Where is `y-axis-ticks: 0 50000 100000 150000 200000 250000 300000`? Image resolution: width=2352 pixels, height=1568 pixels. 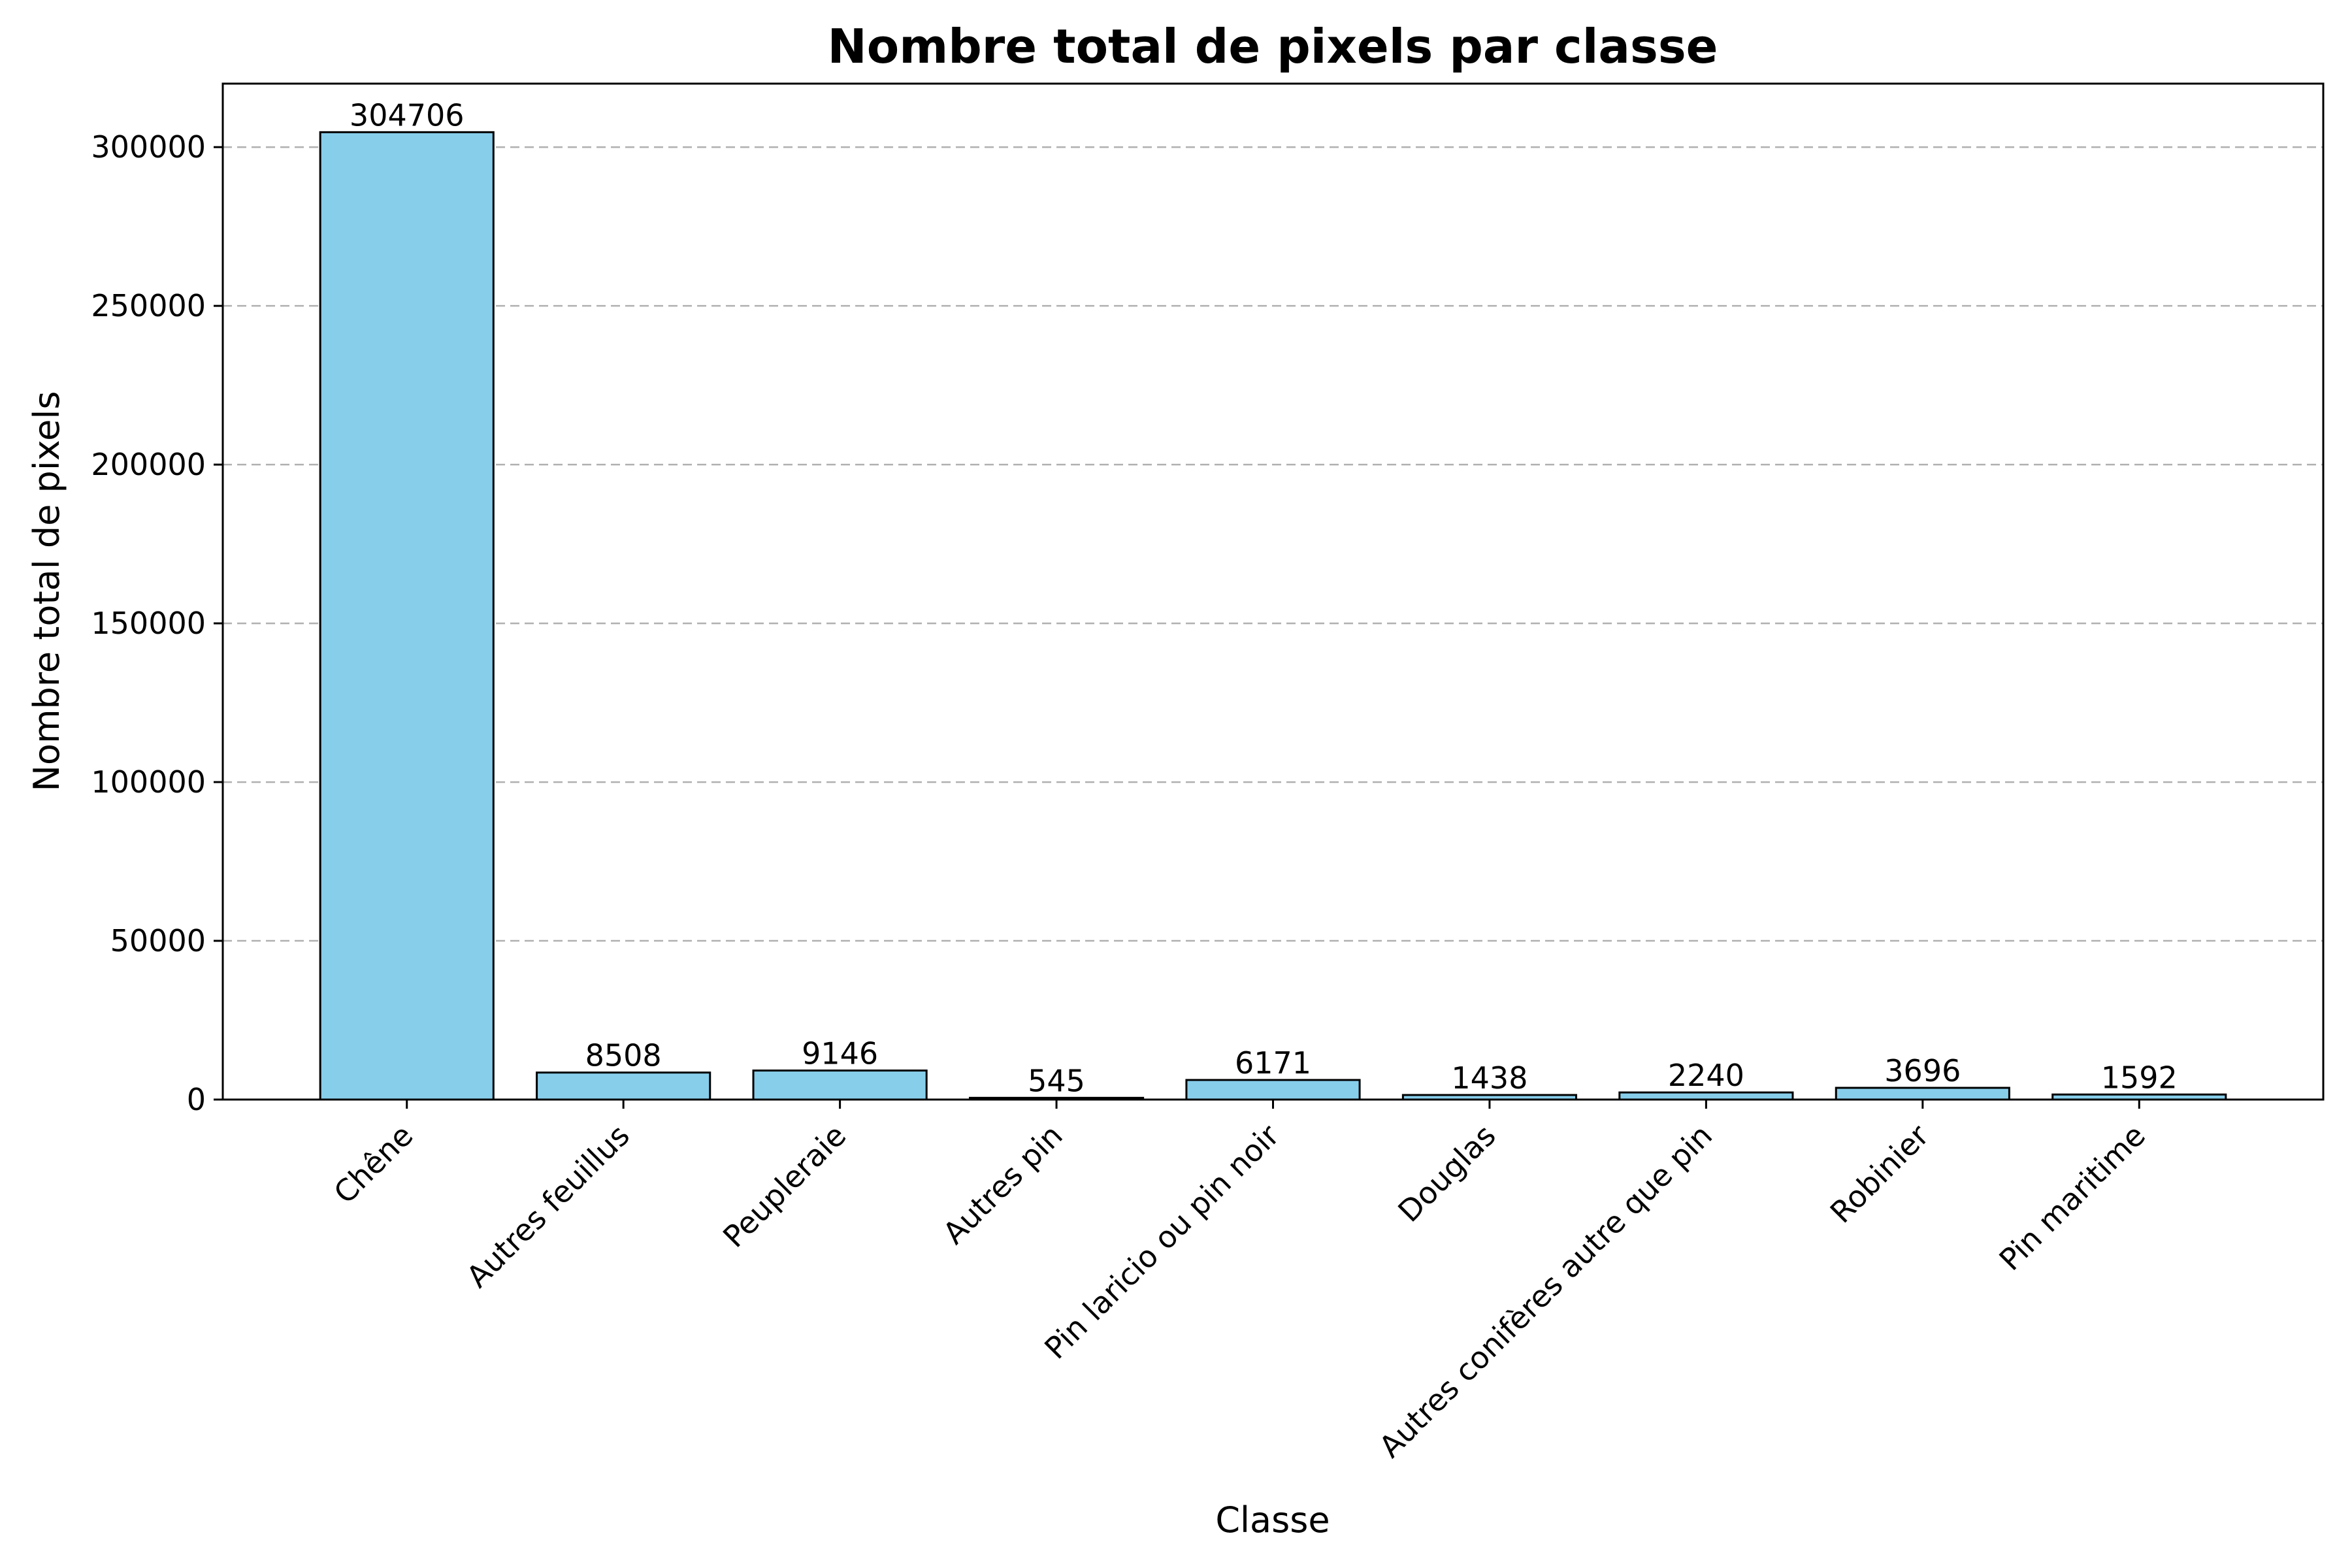 y-axis-ticks: 0 50000 100000 150000 200000 250000 300000 is located at coordinates (157, 623).